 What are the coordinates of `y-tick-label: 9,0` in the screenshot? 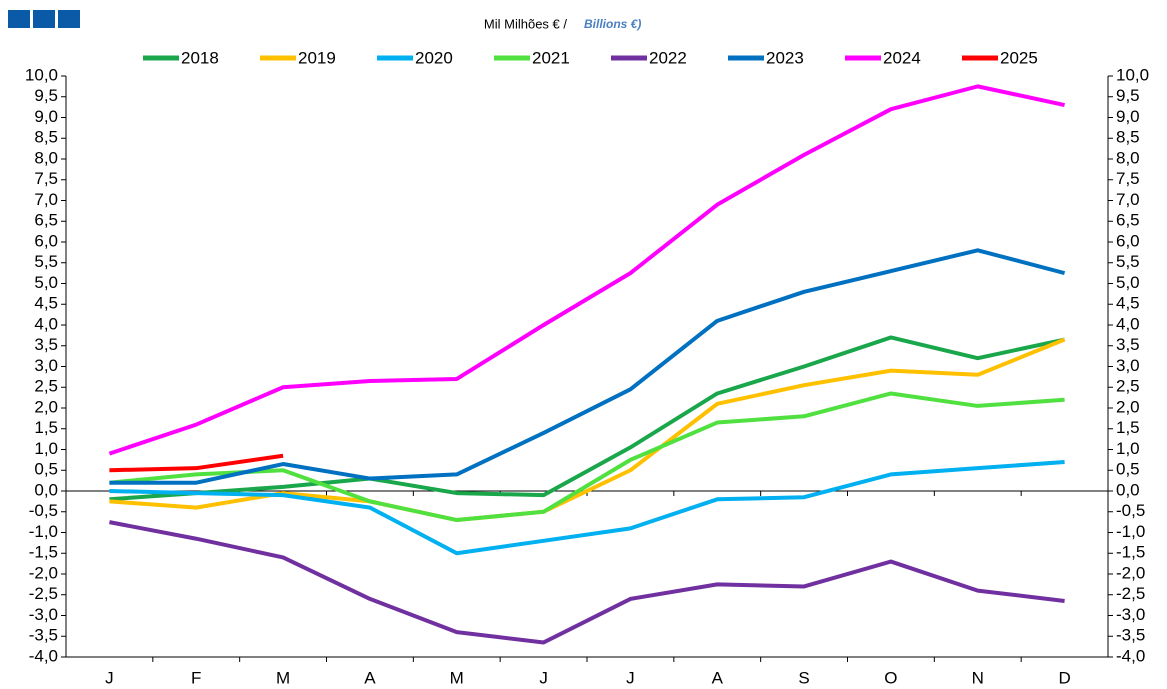 It's located at (46, 116).